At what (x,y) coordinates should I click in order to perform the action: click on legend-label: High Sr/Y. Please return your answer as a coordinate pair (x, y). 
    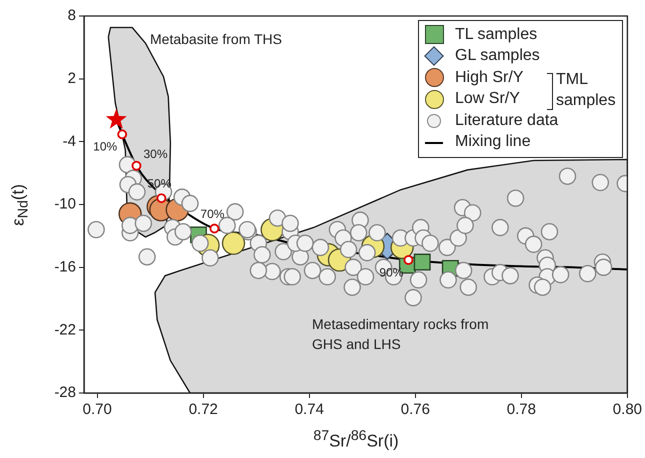
    Looking at the image, I should click on (489, 77).